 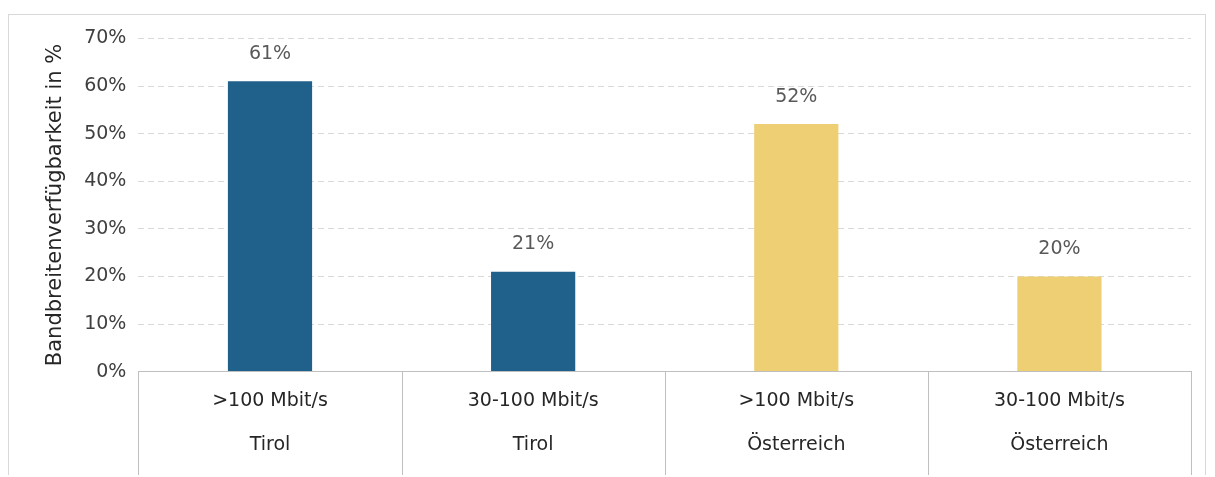 I want to click on y-tick-label: 10%, so click(x=105, y=321).